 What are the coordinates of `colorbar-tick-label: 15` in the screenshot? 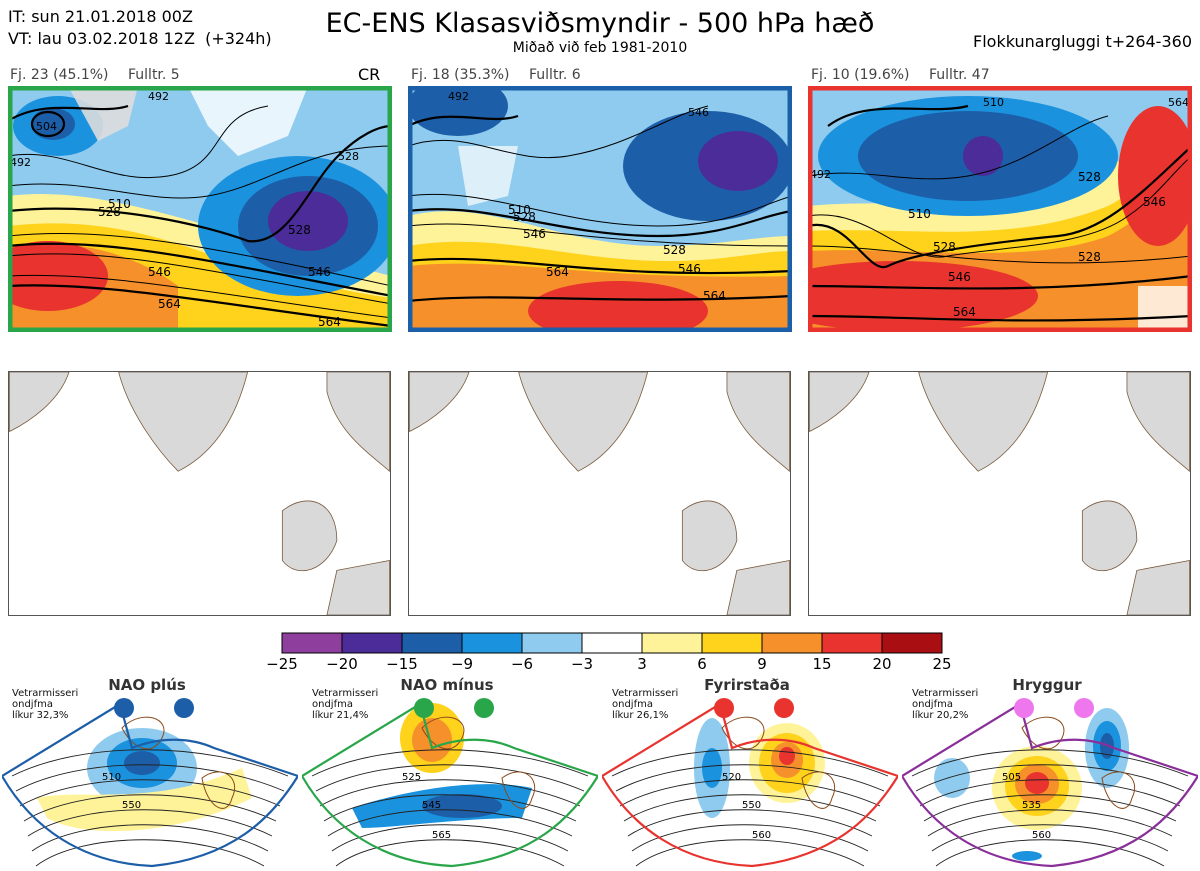 It's located at (822, 664).